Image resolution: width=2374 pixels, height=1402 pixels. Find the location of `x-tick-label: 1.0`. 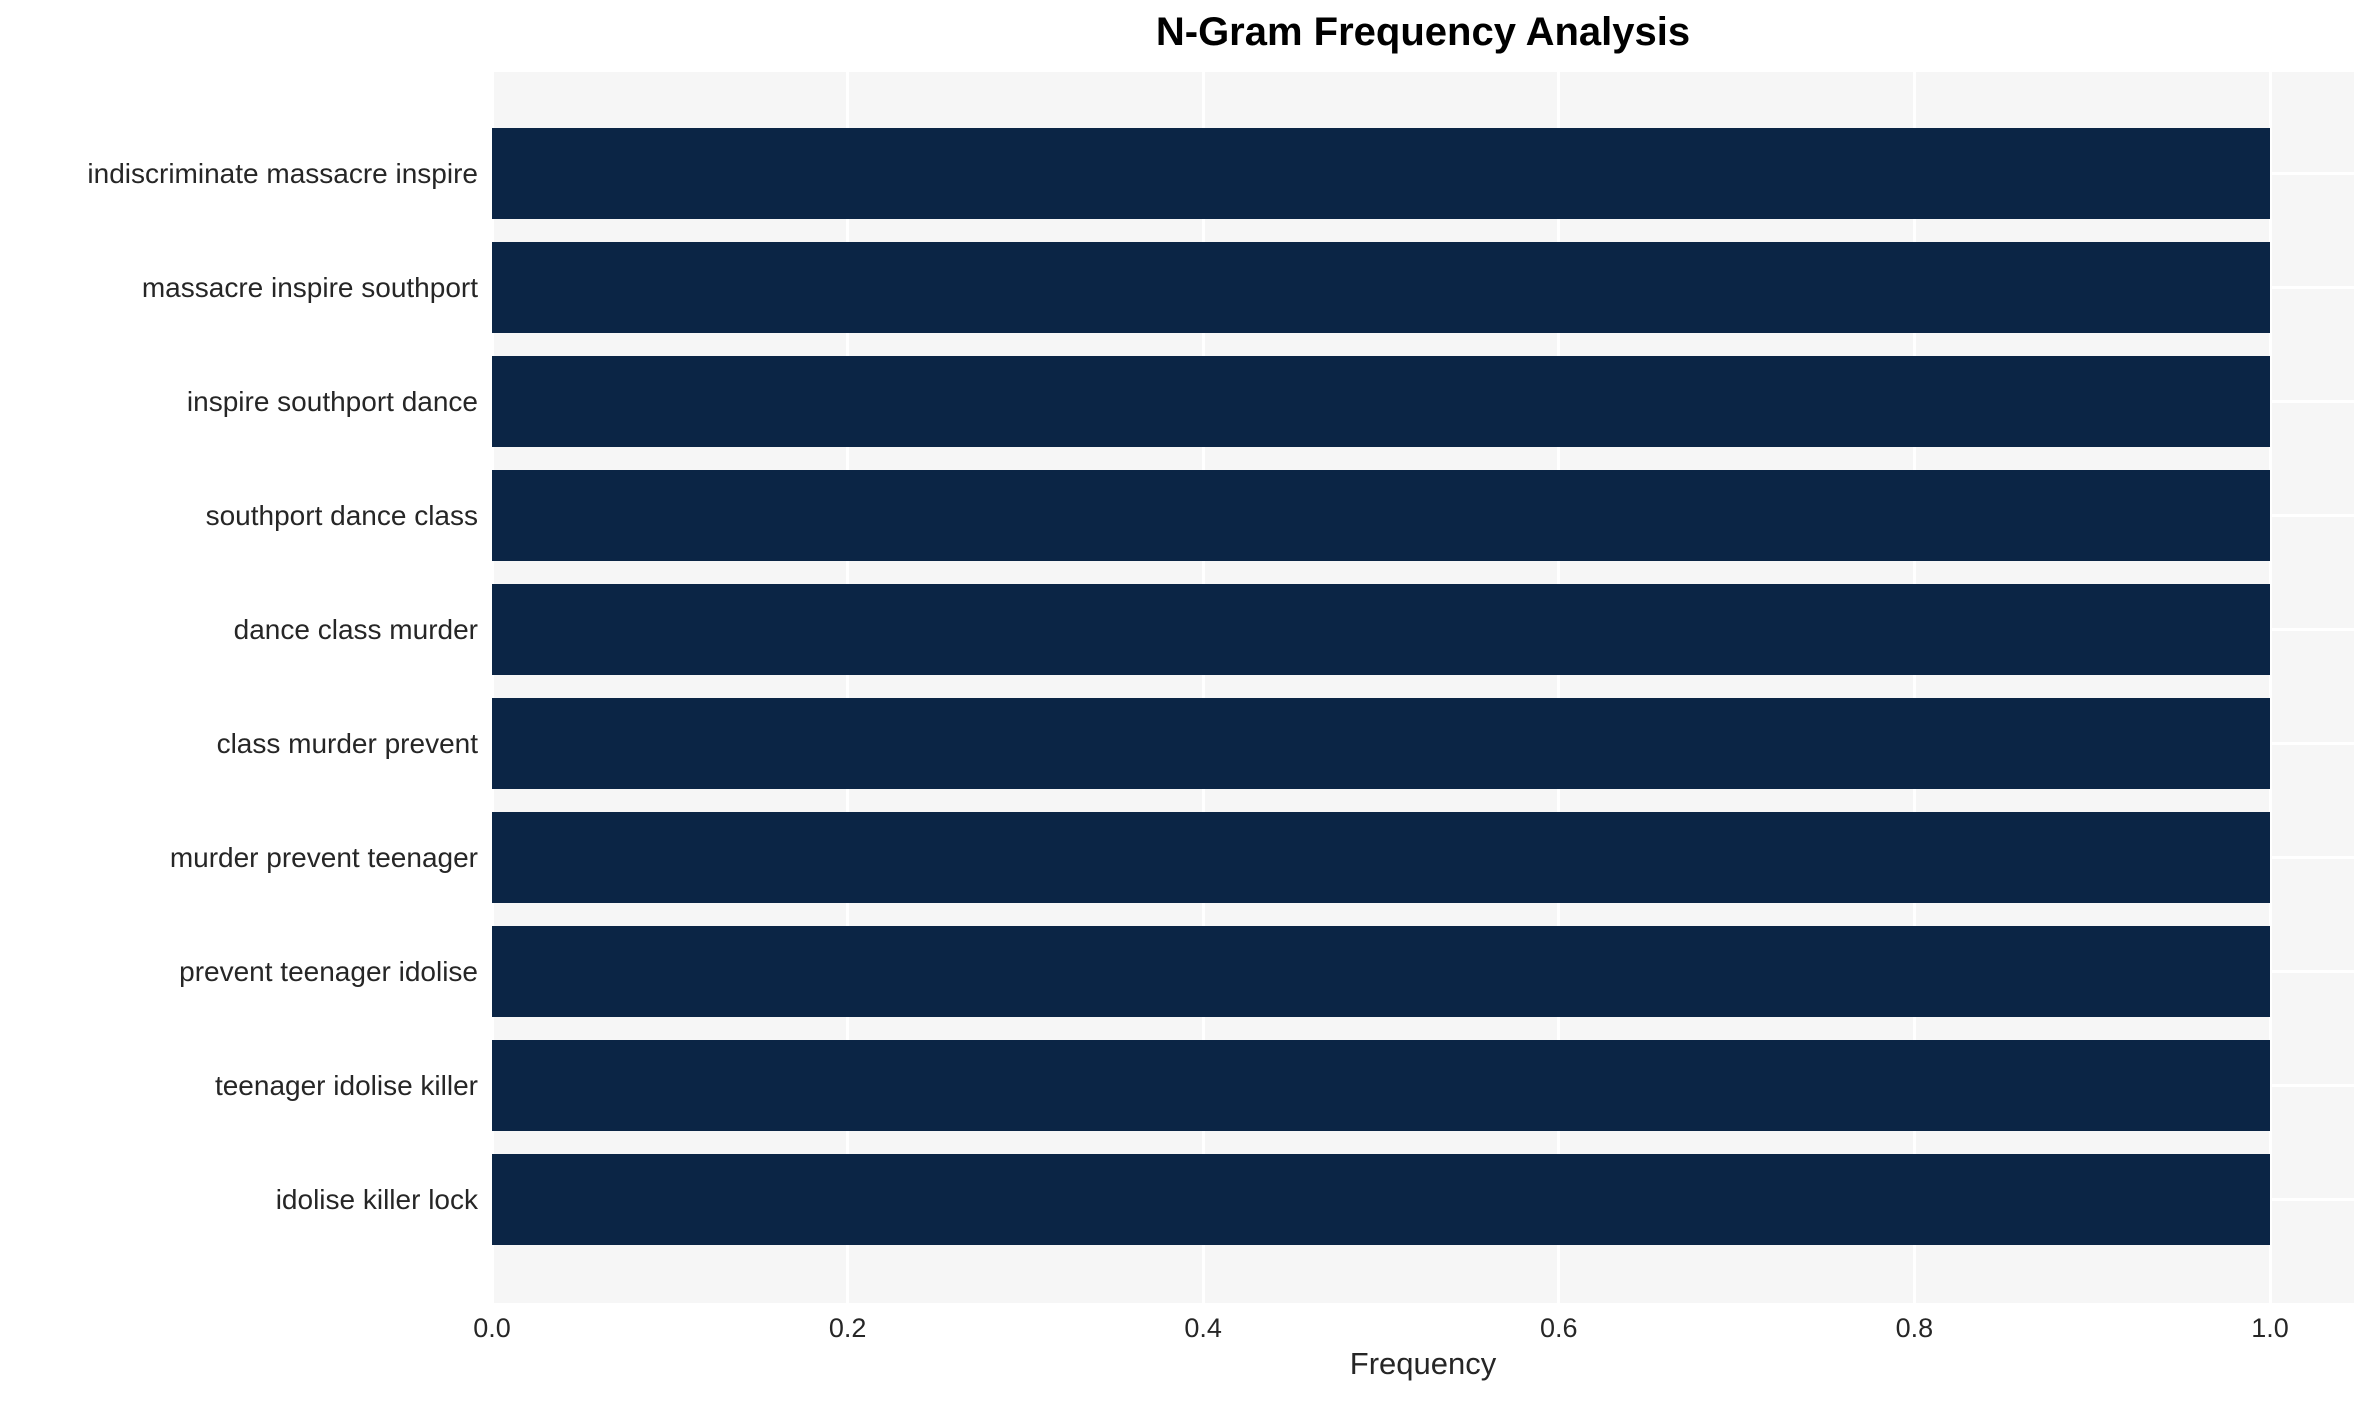

x-tick-label: 1.0 is located at coordinates (2270, 1328).